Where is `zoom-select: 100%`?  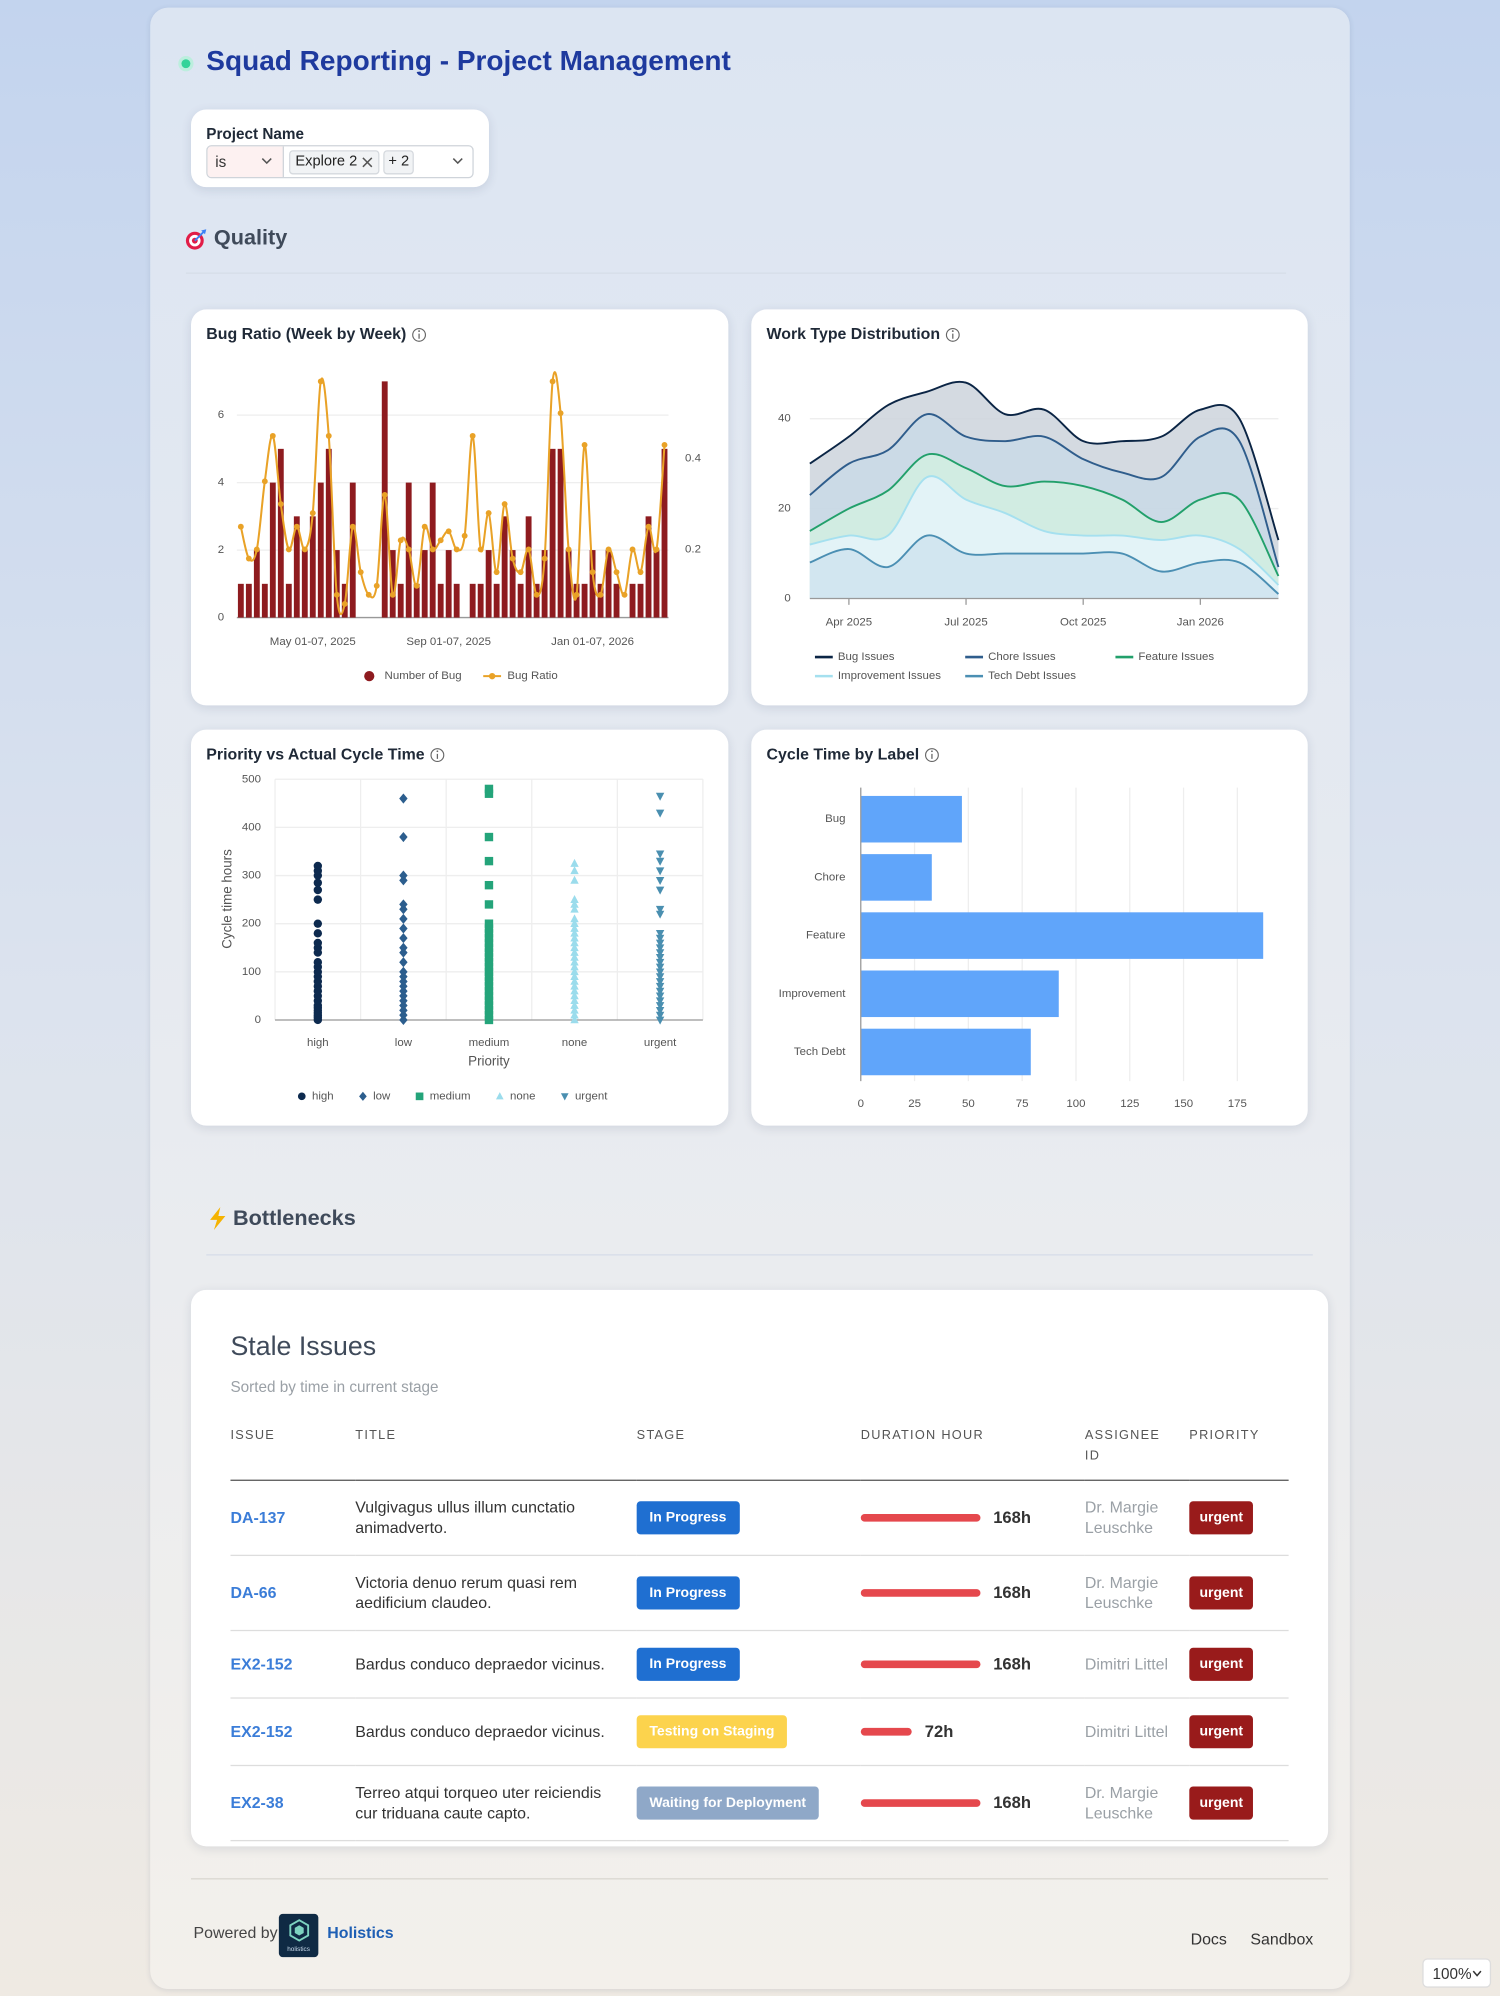
zoom-select: 100% is located at coordinates (1457, 1973).